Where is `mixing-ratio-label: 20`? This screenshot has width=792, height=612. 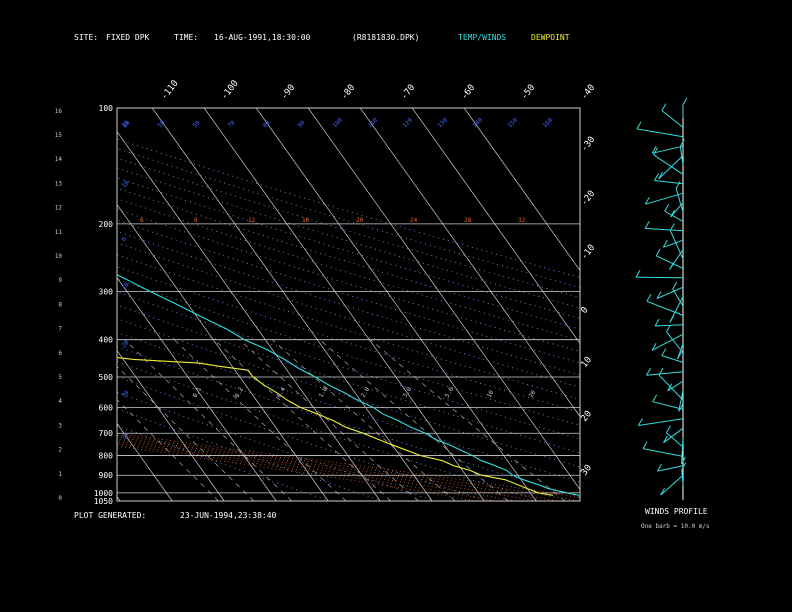
mixing-ratio-label: 20 is located at coordinates (533, 394).